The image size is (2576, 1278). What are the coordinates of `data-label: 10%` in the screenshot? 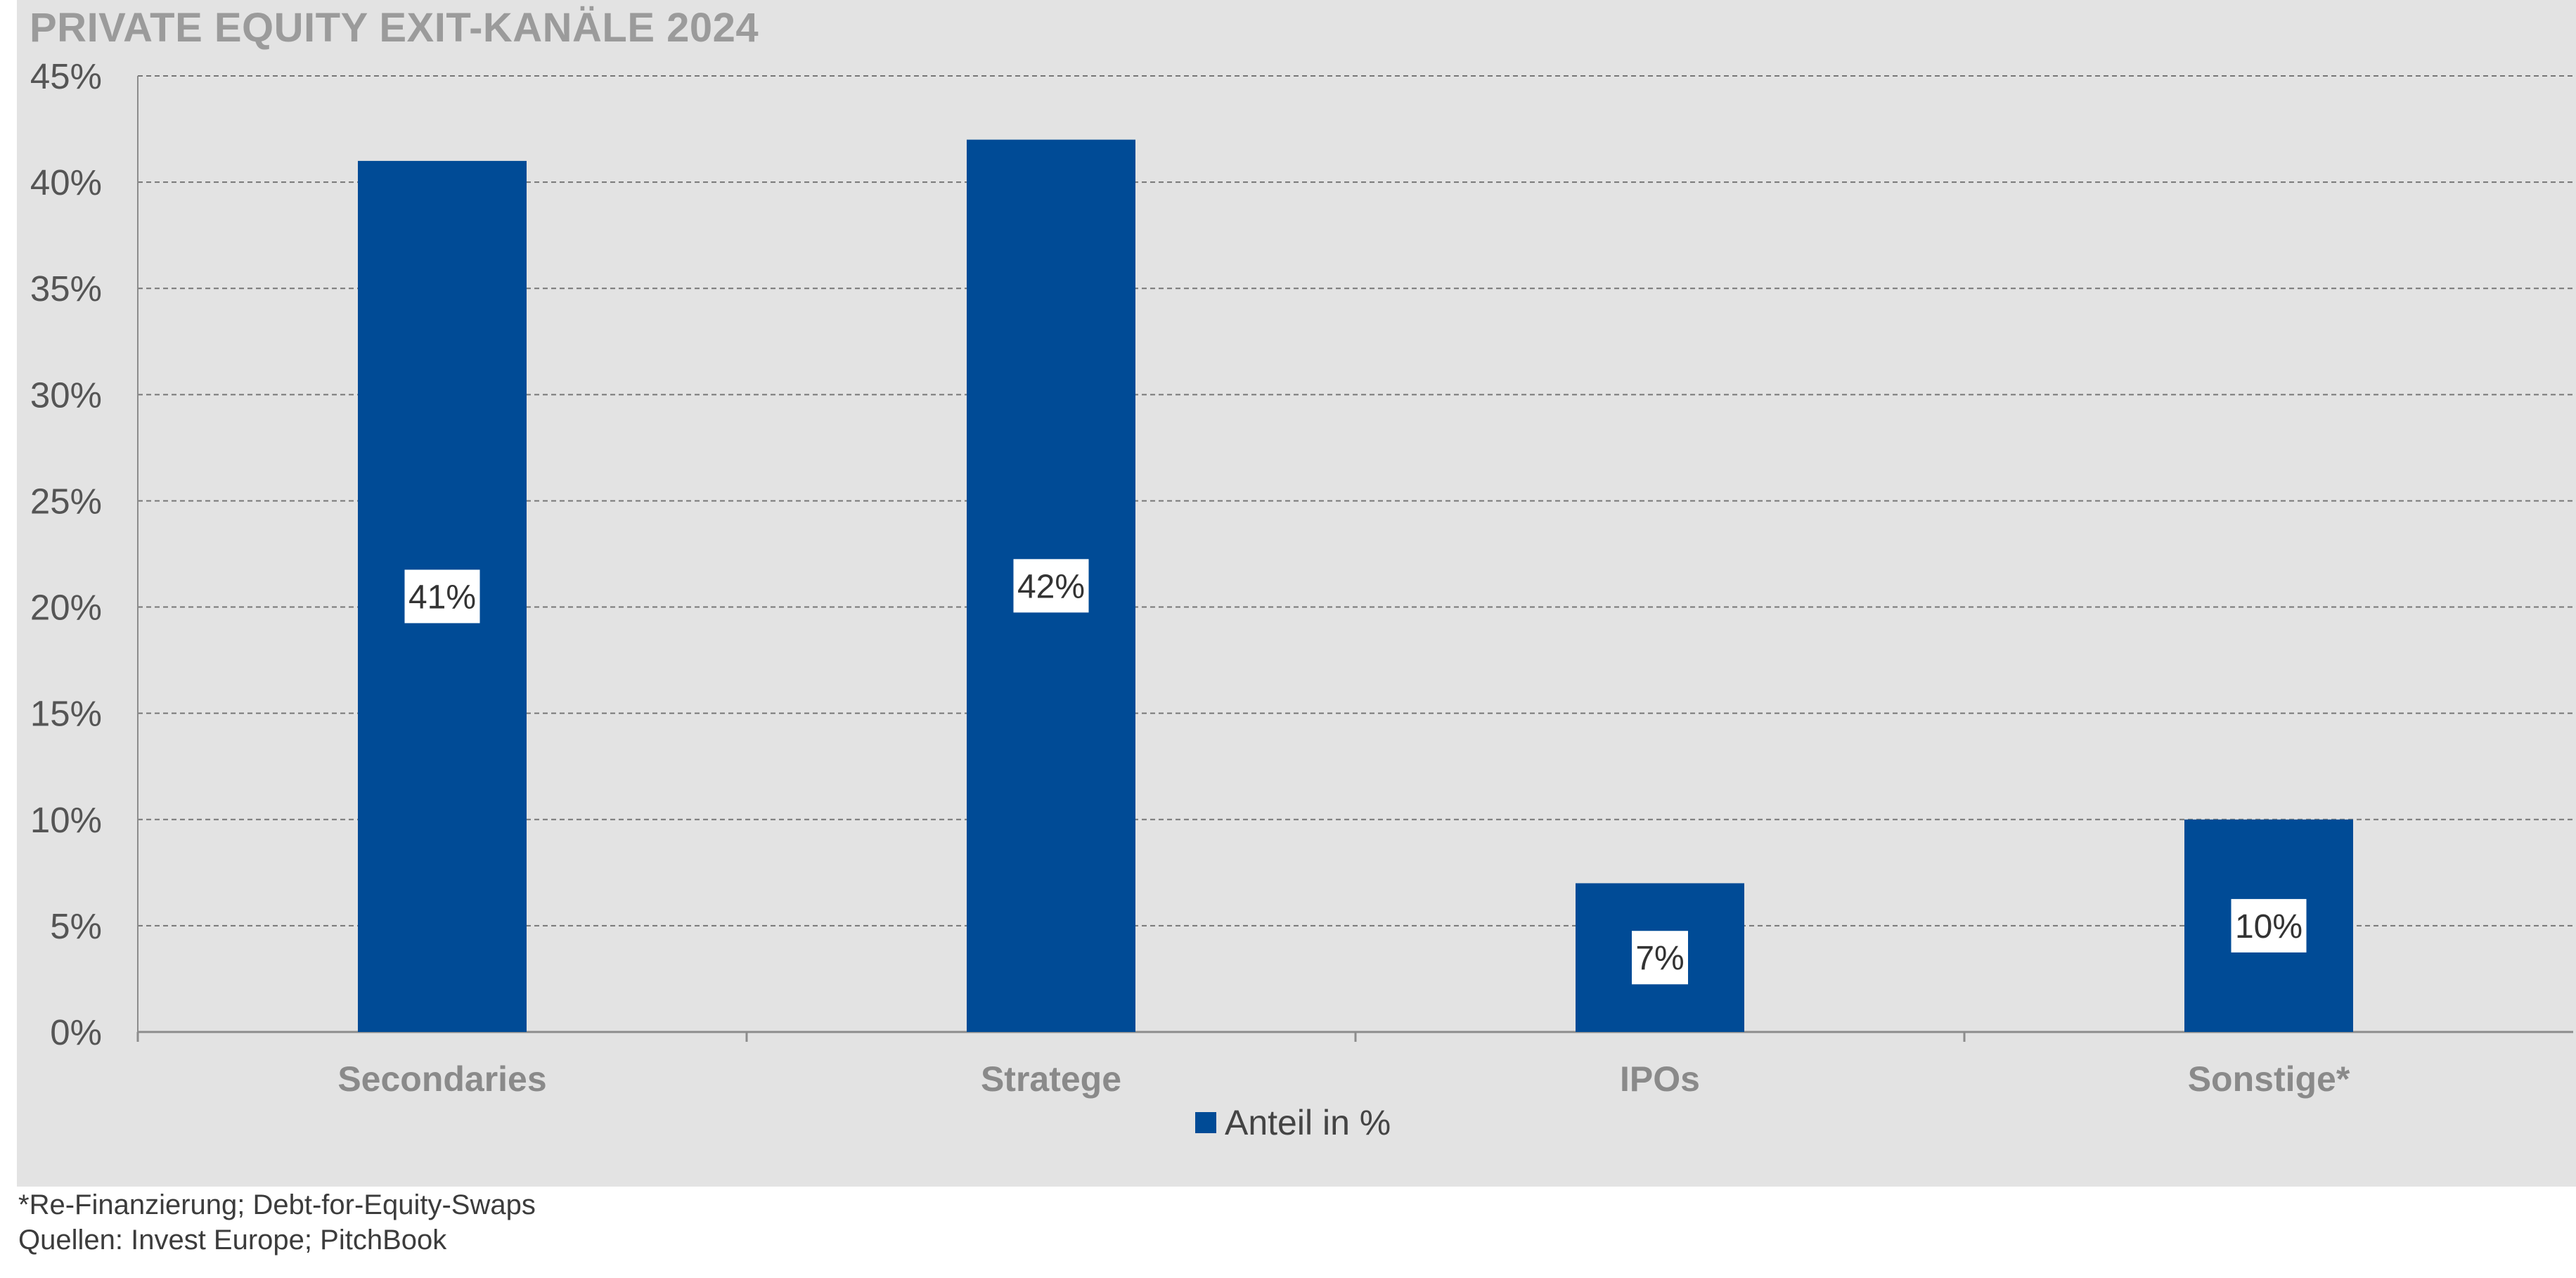 It's located at (2269, 927).